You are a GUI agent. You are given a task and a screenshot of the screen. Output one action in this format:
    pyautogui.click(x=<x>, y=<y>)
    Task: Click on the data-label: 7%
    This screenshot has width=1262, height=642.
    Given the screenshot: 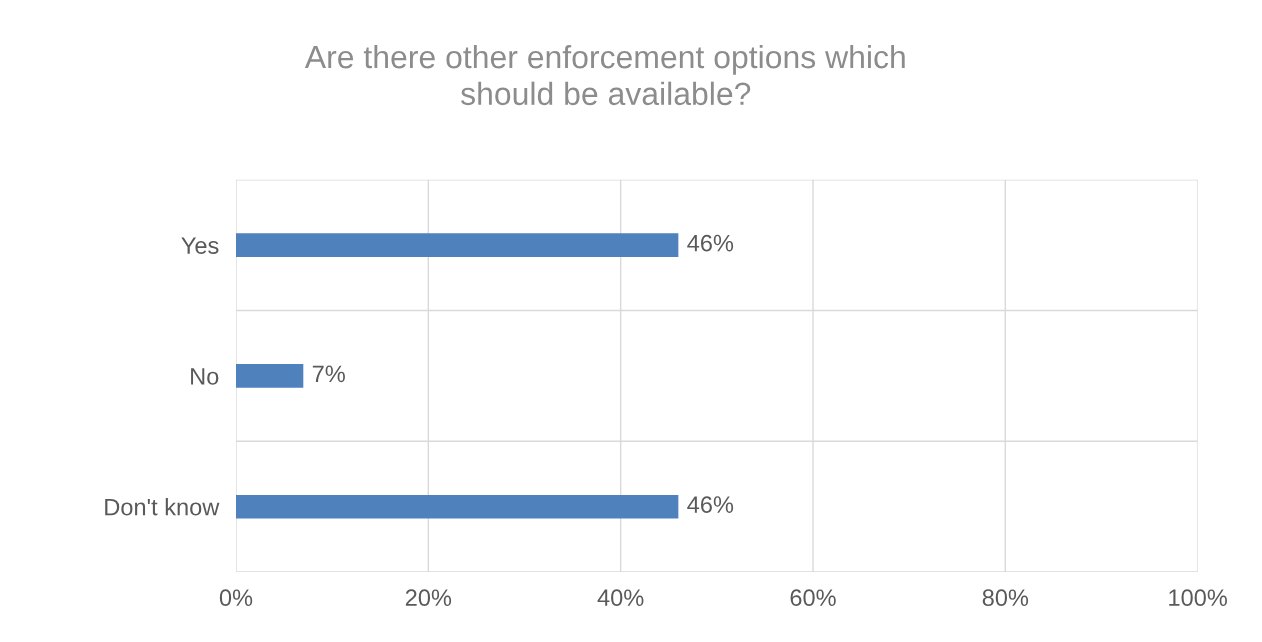 What is the action you would take?
    pyautogui.click(x=328, y=374)
    